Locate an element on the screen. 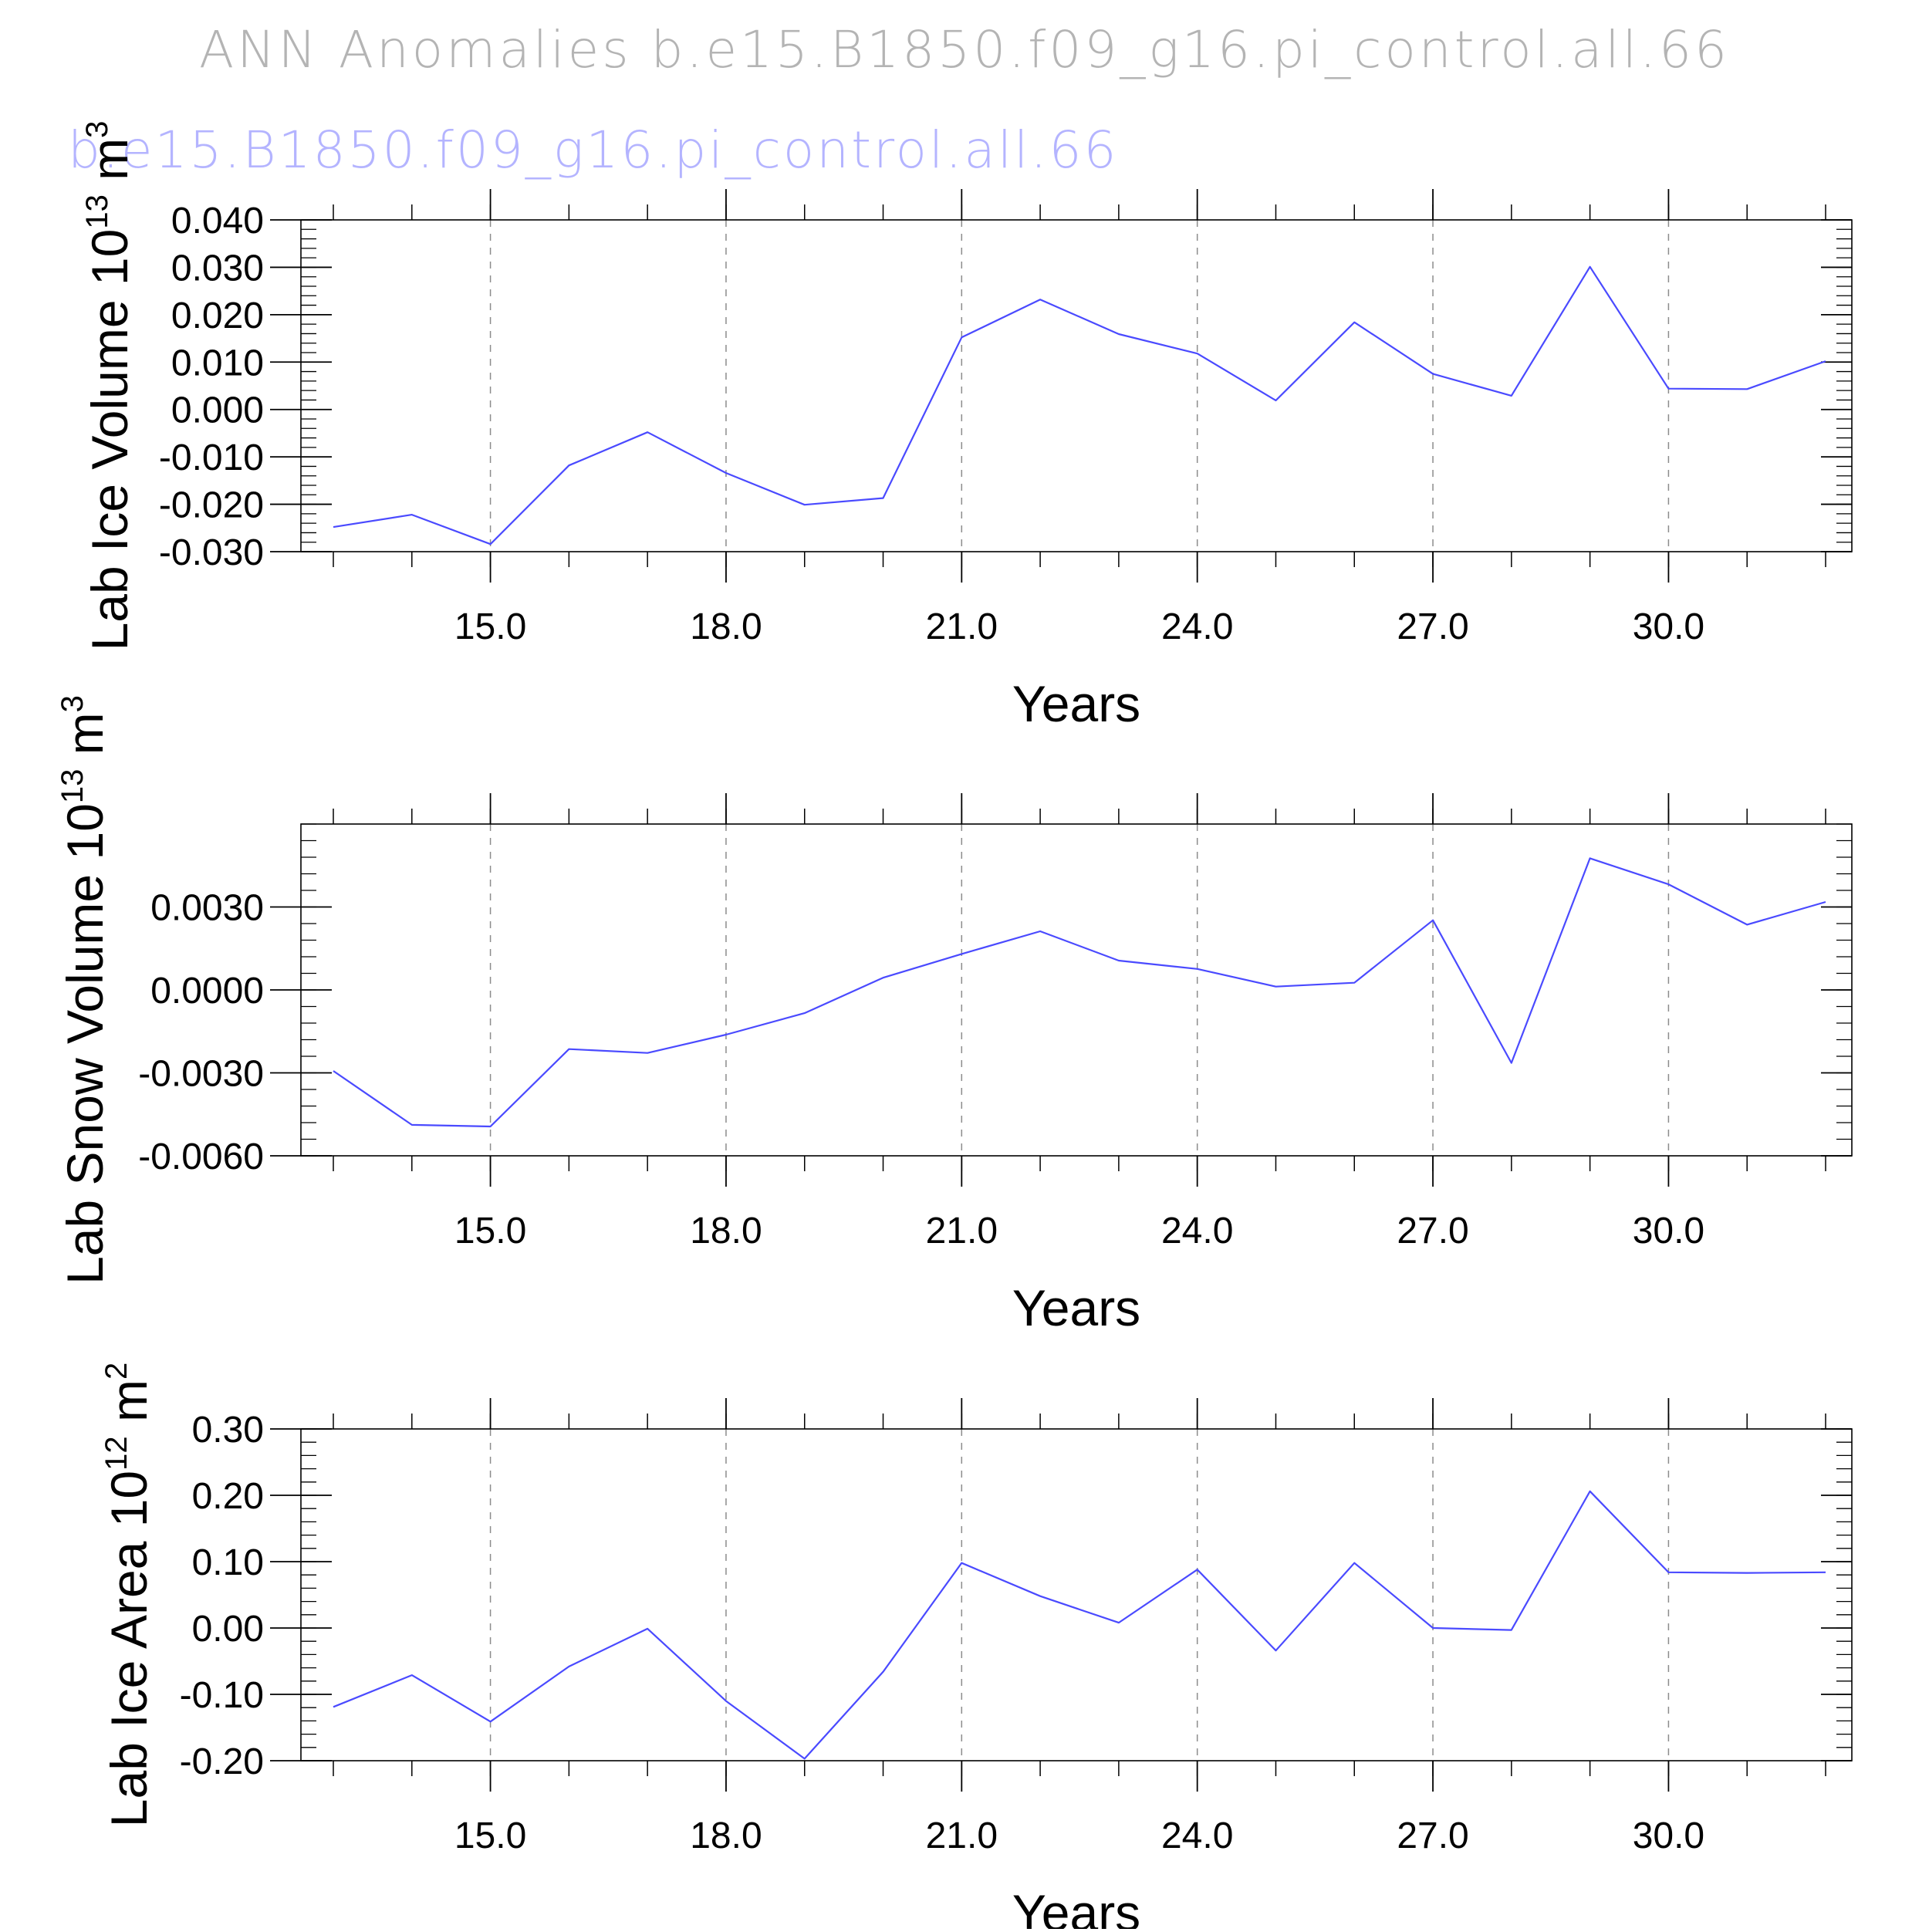 The image size is (1929, 1932). y-tick-label: -0.020 is located at coordinates (211, 506).